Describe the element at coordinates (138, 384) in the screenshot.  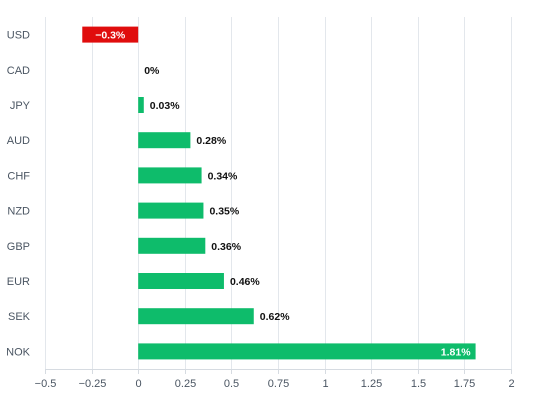
I see `x-tick-label: 0` at that location.